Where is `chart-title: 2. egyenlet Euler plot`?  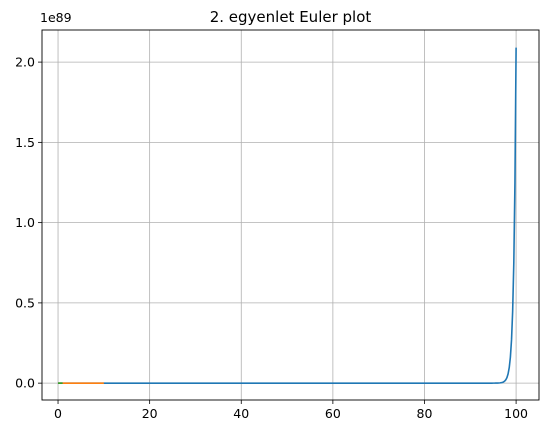
chart-title: 2. egyenlet Euler plot is located at coordinates (291, 17).